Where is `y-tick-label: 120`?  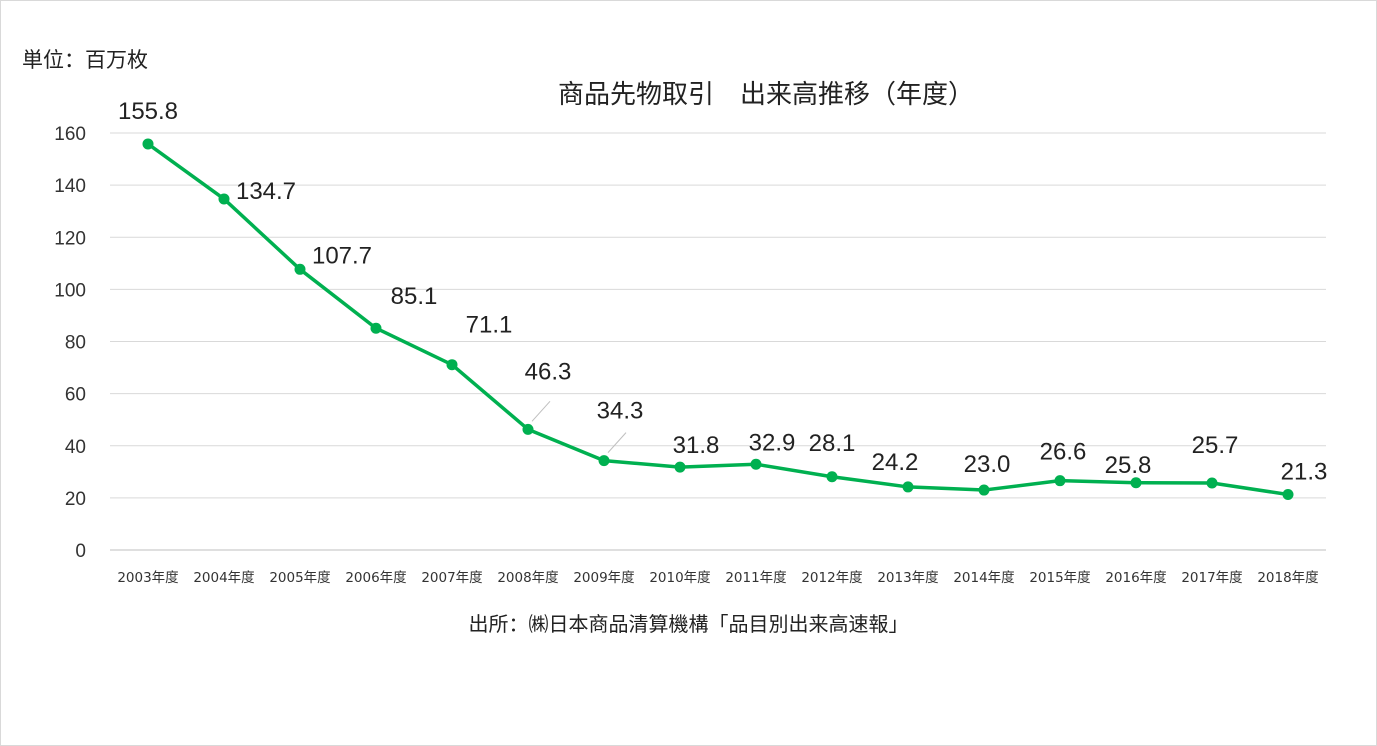 y-tick-label: 120 is located at coordinates (70, 238).